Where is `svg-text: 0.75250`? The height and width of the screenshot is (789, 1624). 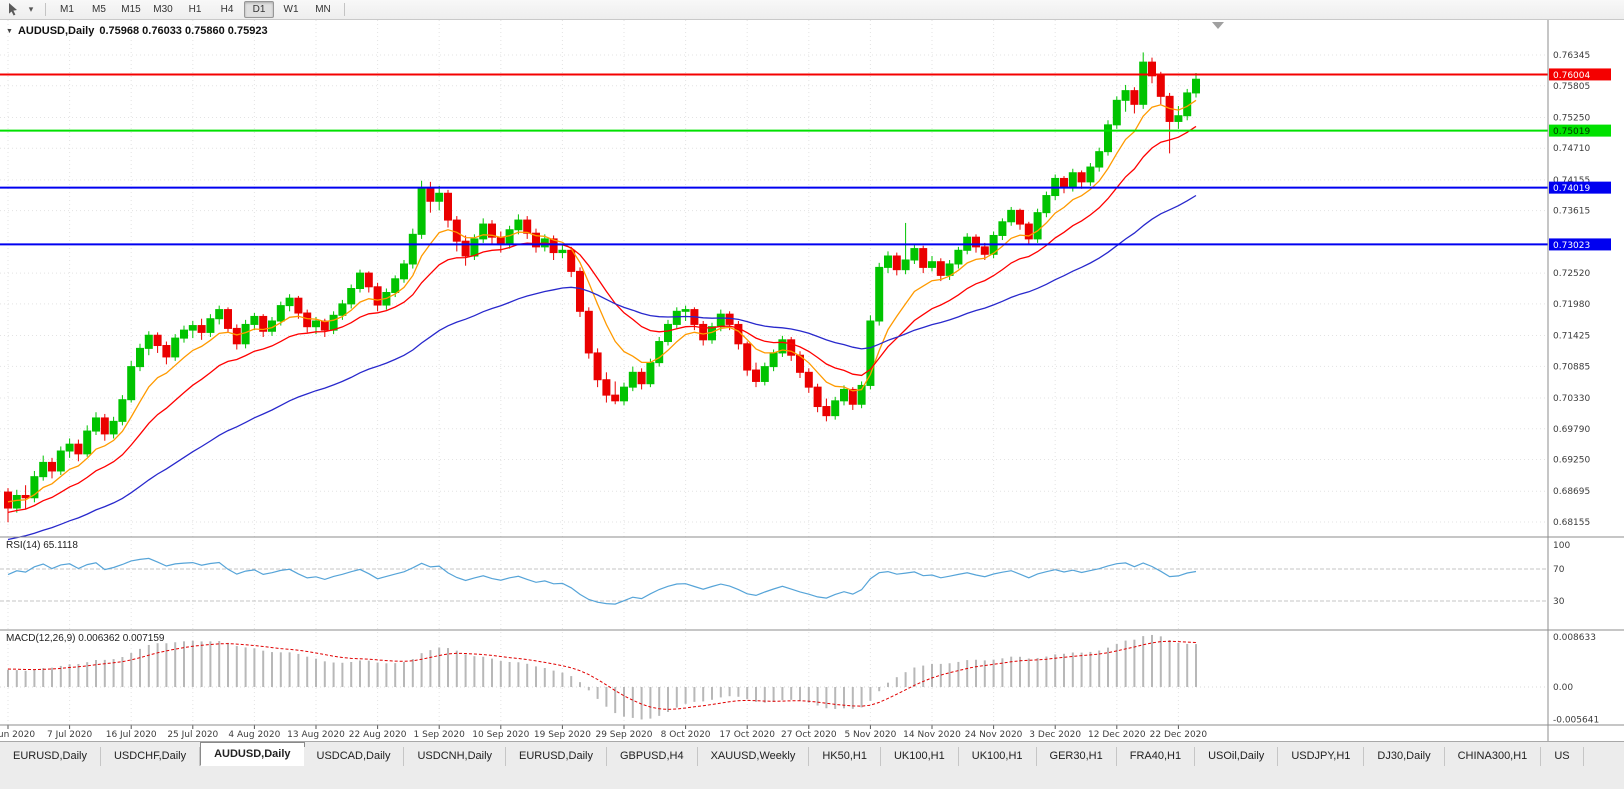 svg-text: 0.75250 is located at coordinates (1571, 118).